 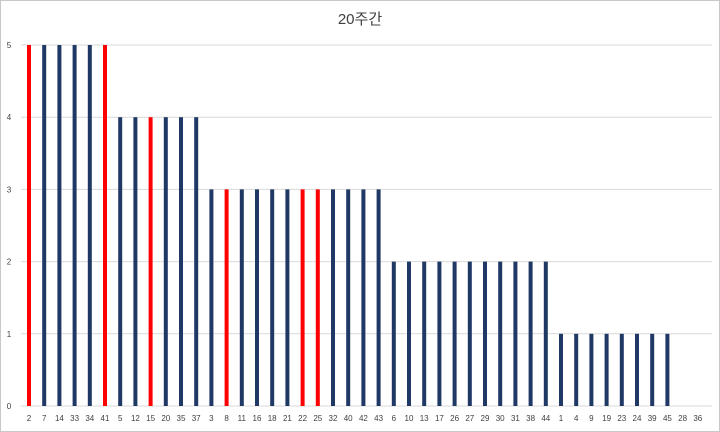 I want to click on x-tick-label: 5, so click(x=120, y=418).